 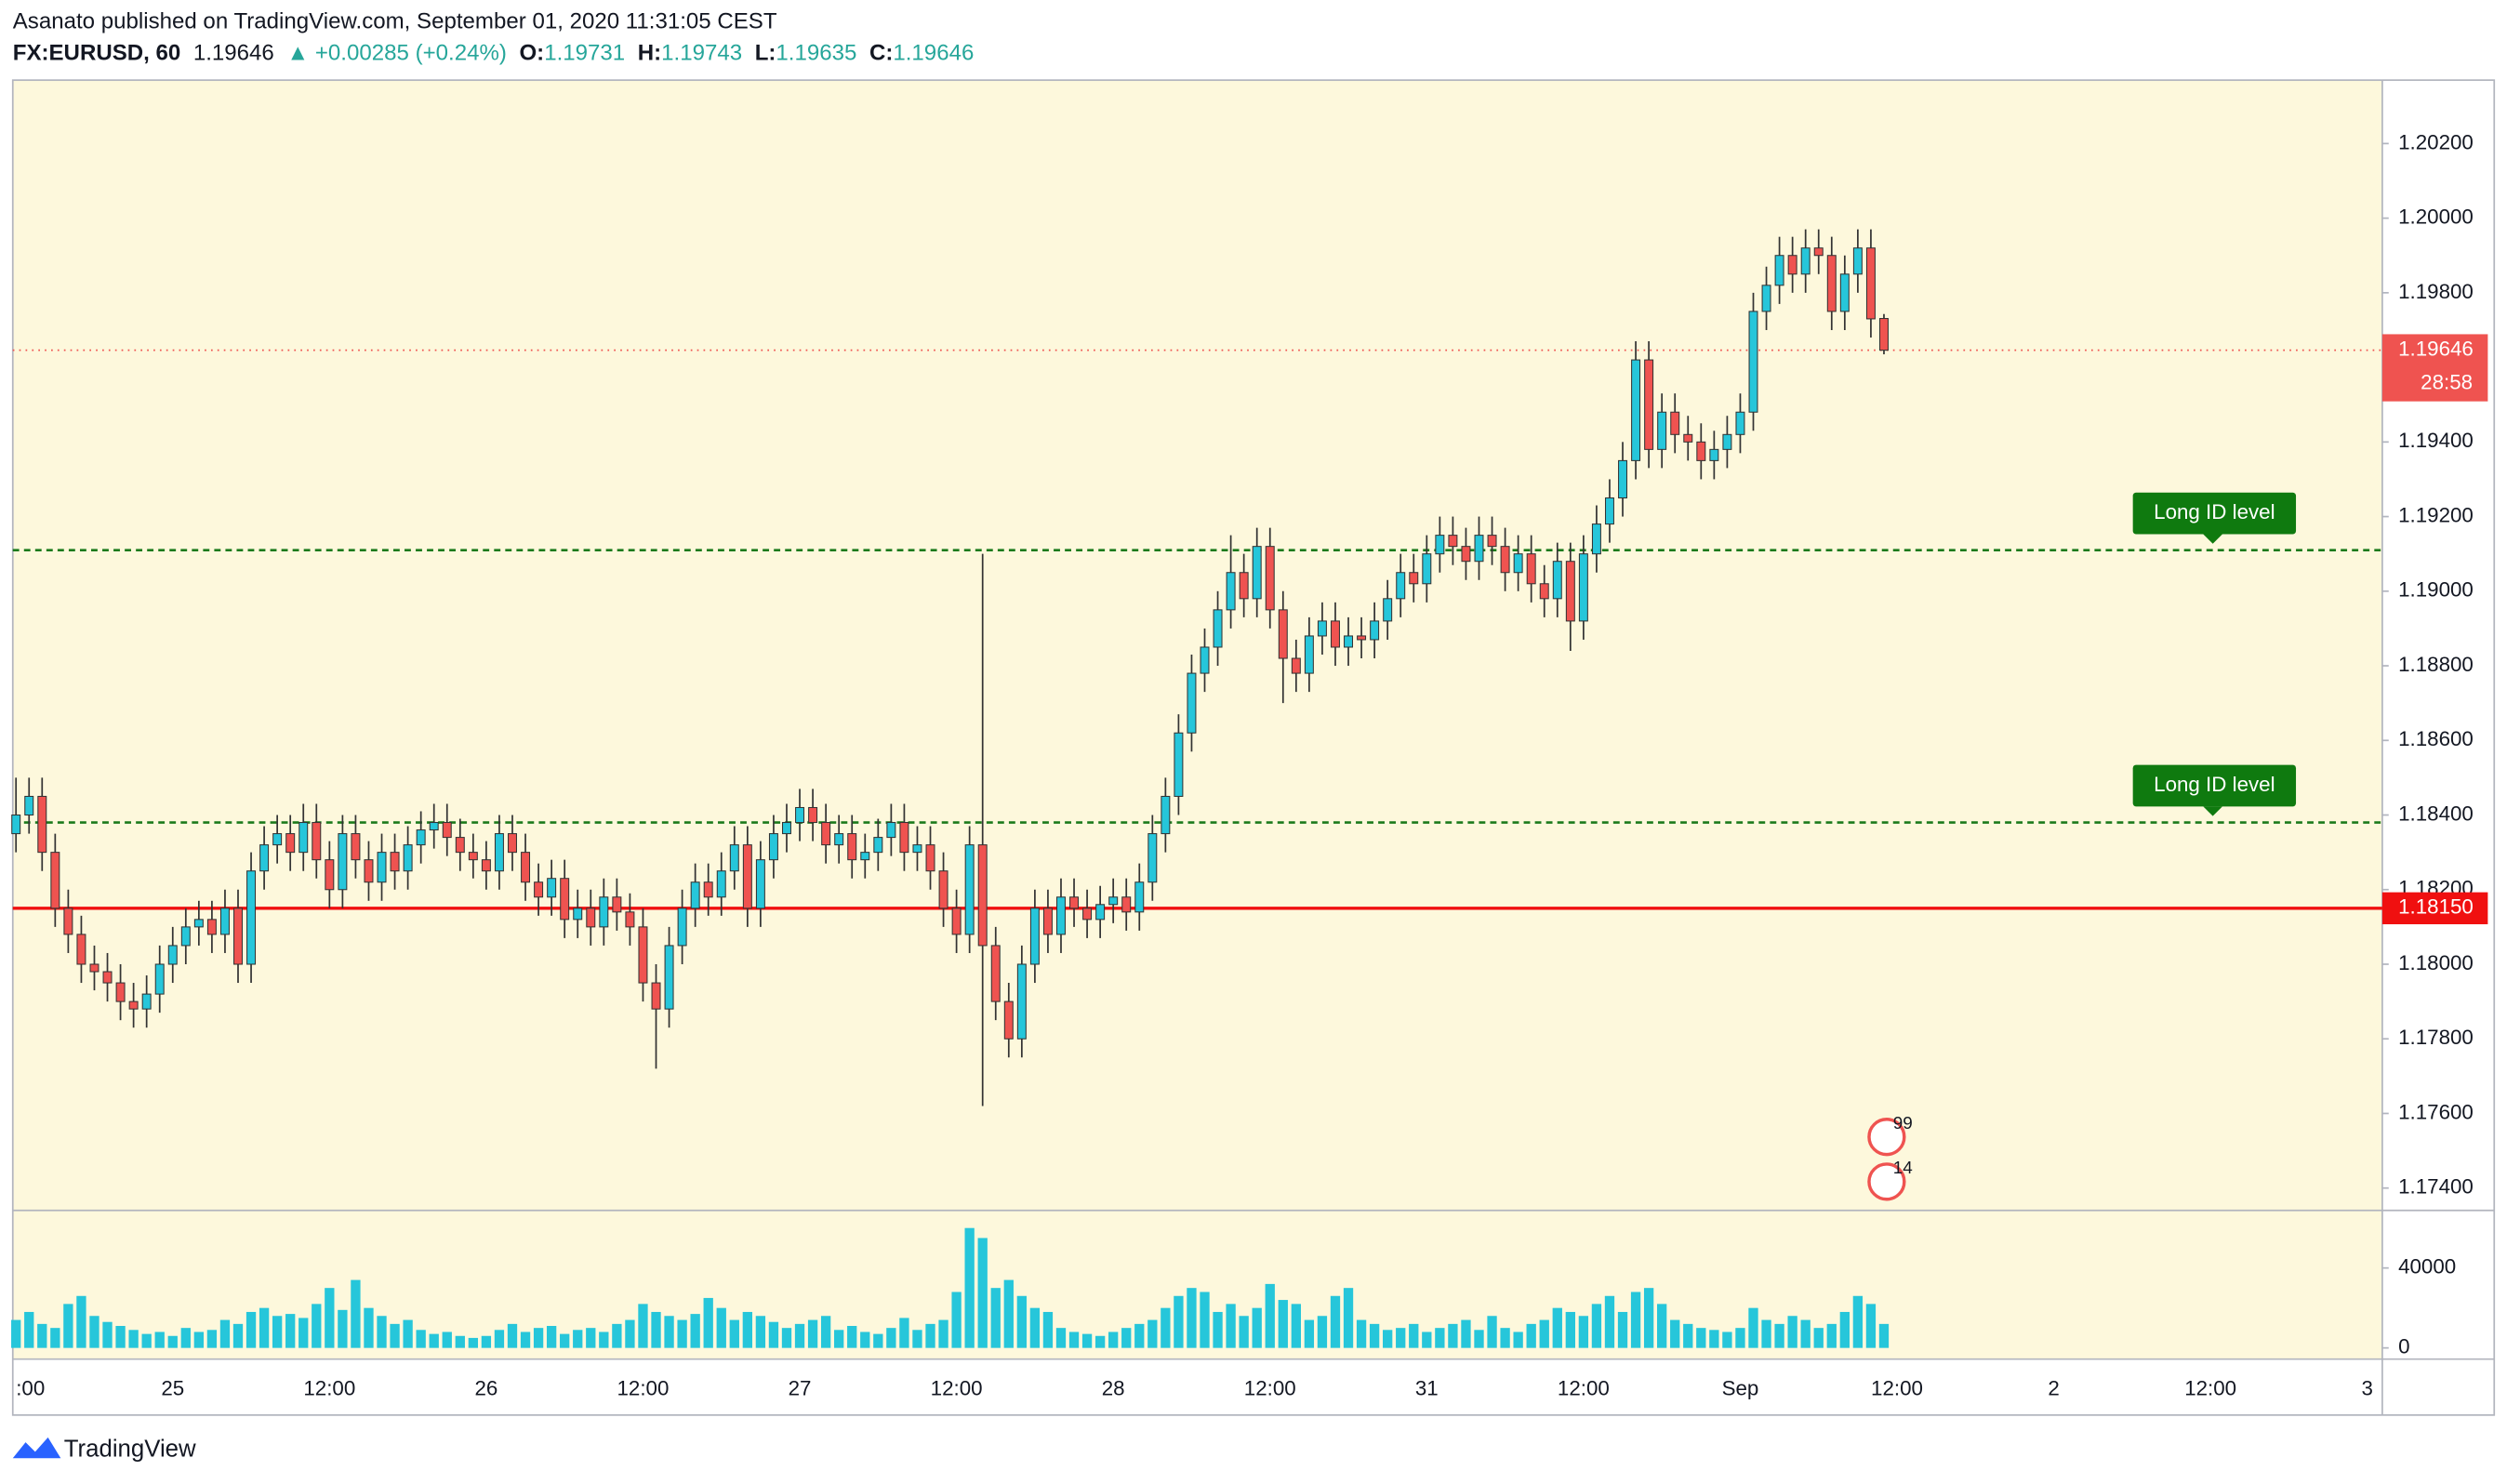 I want to click on ohlc-value: 1.19731, so click(x=584, y=53).